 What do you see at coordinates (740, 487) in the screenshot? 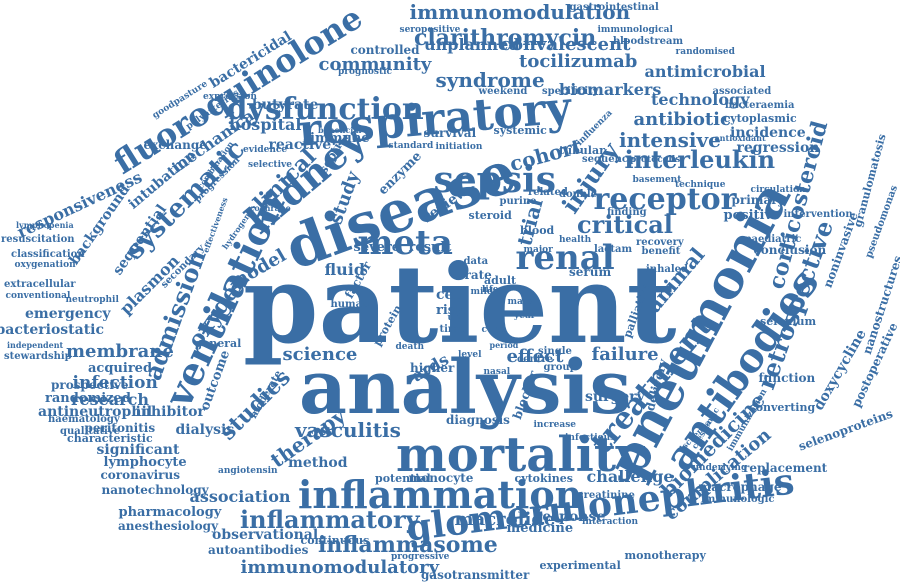
I see `word-macrophage: macrophage` at bounding box center [740, 487].